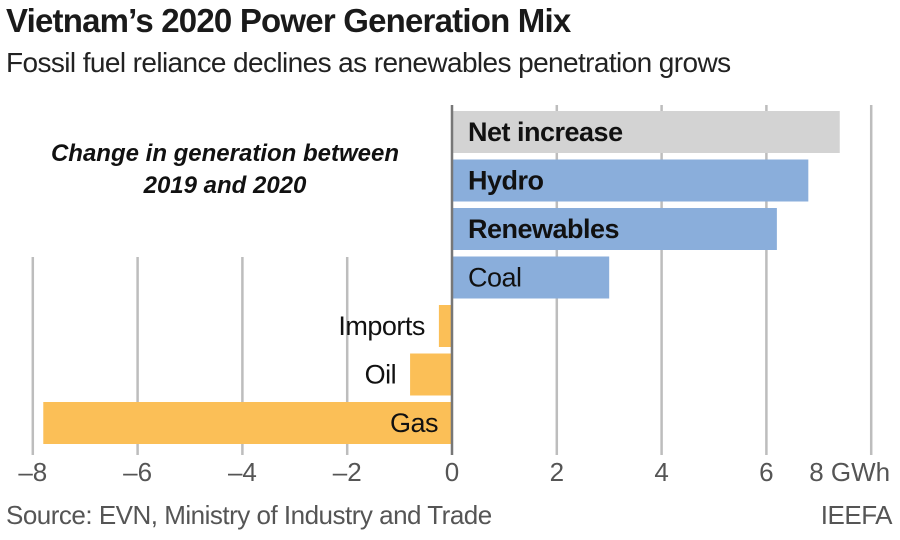 Image resolution: width=900 pixels, height=540 pixels. I want to click on bar-hydro, so click(630, 180).